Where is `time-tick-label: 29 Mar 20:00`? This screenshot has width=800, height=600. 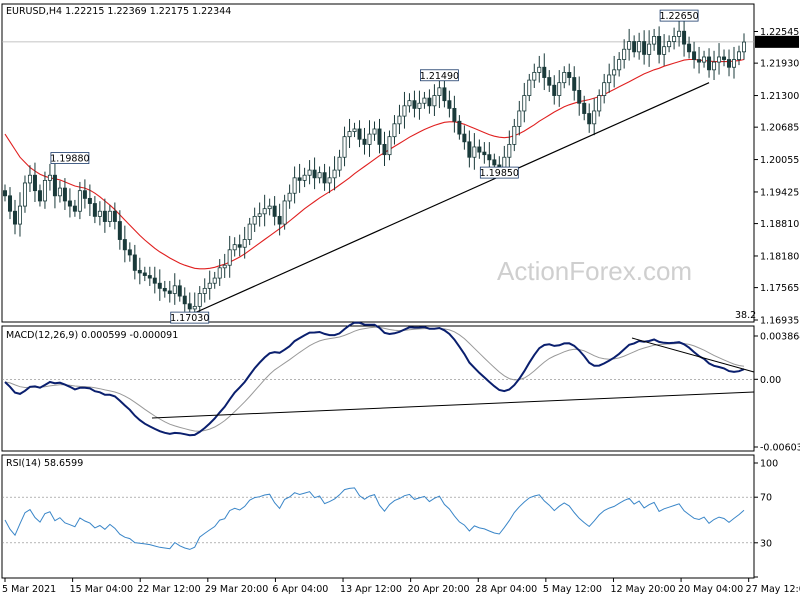 time-tick-label: 29 Mar 20:00 is located at coordinates (236, 589).